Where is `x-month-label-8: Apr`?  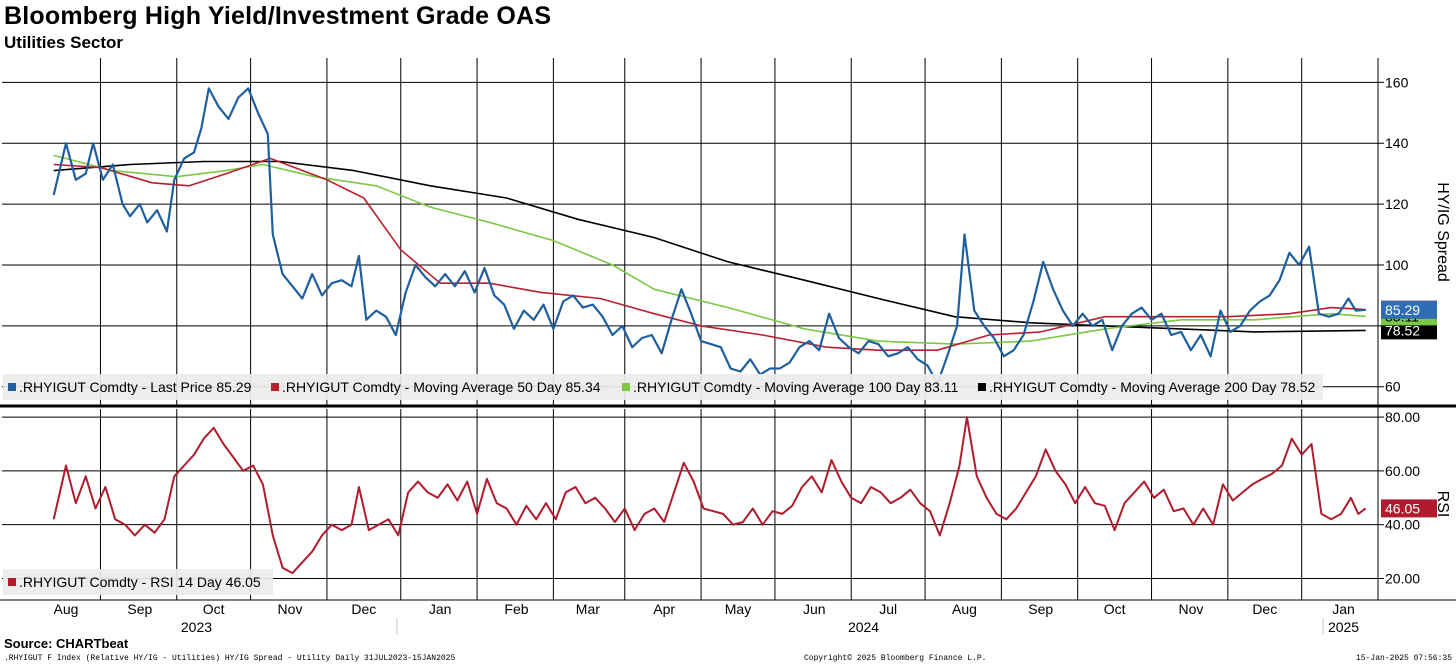
x-month-label-8: Apr is located at coordinates (664, 609).